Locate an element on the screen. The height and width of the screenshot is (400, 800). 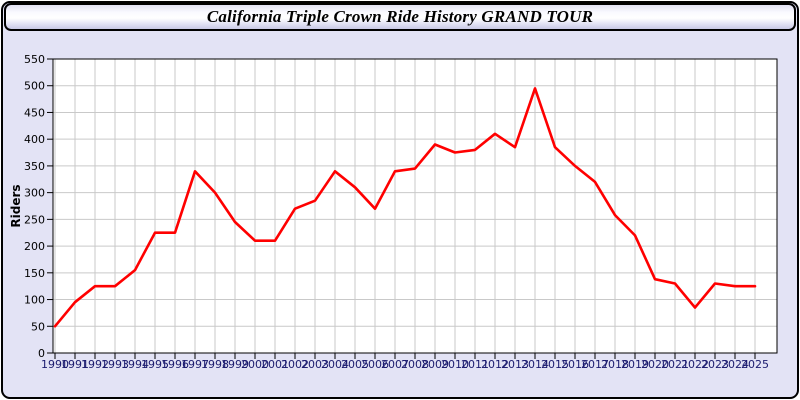
x-axis-tick-label: 2025 is located at coordinates (755, 364).